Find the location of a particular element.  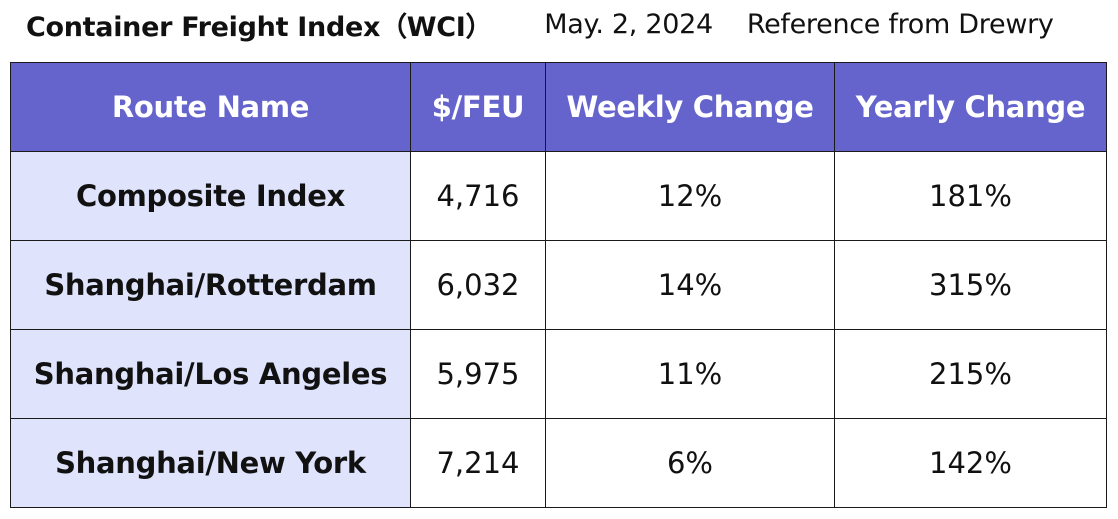

price-cell: 5,975 is located at coordinates (478, 374).